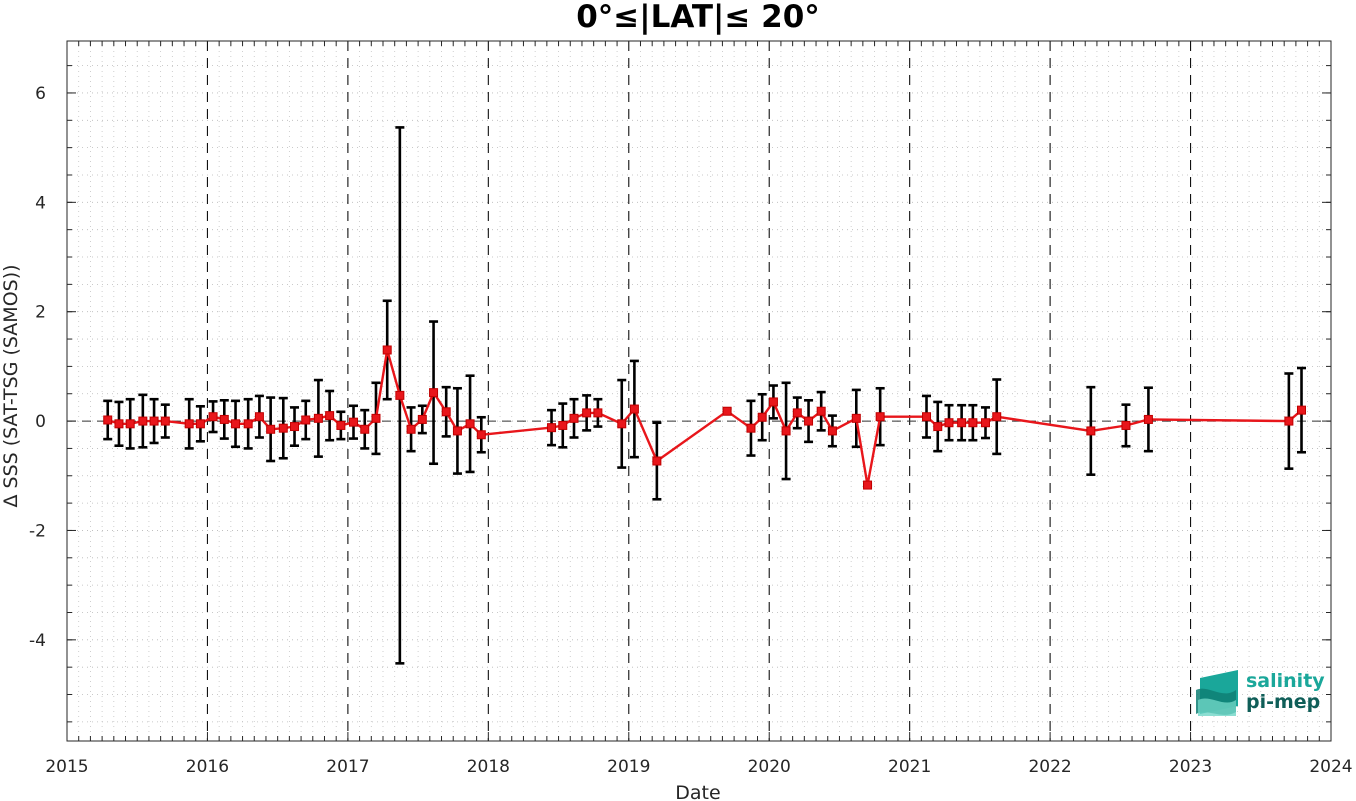 The width and height of the screenshot is (1356, 801). What do you see at coordinates (769, 767) in the screenshot?
I see `x-tick-label: 2020` at bounding box center [769, 767].